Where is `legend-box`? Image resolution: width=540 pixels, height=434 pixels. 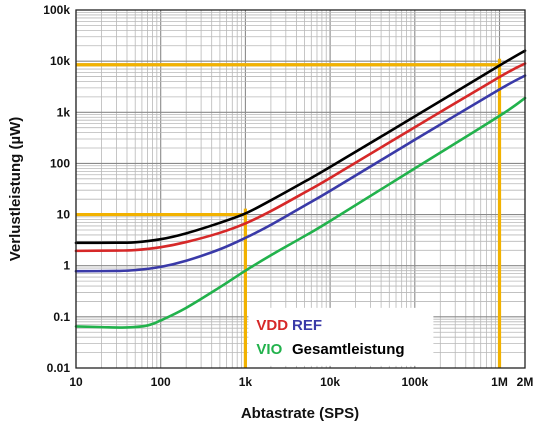
legend-box is located at coordinates (341, 336).